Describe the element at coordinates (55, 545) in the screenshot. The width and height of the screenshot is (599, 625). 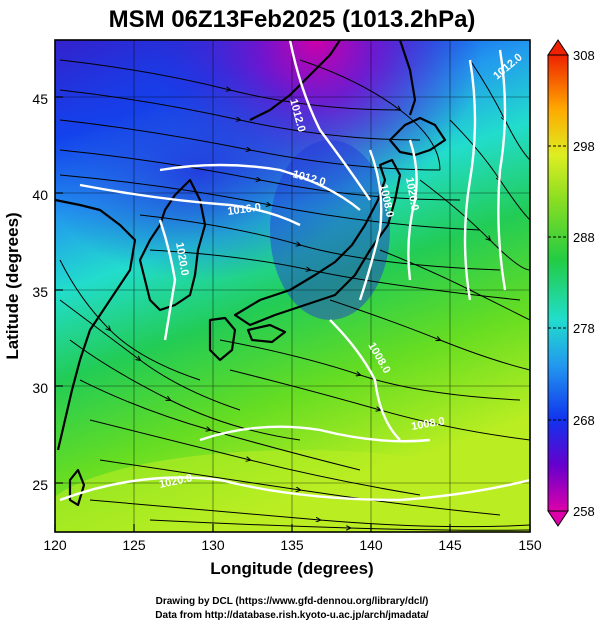
I see `x-tick-label: 120` at that location.